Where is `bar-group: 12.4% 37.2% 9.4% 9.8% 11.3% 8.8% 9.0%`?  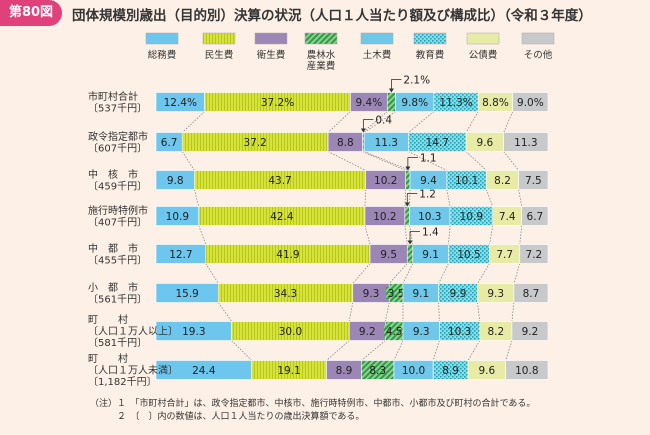
bar-group: 12.4% 37.2% 9.4% 9.8% 11.3% 8.8% 9.0% is located at coordinates (352, 102).